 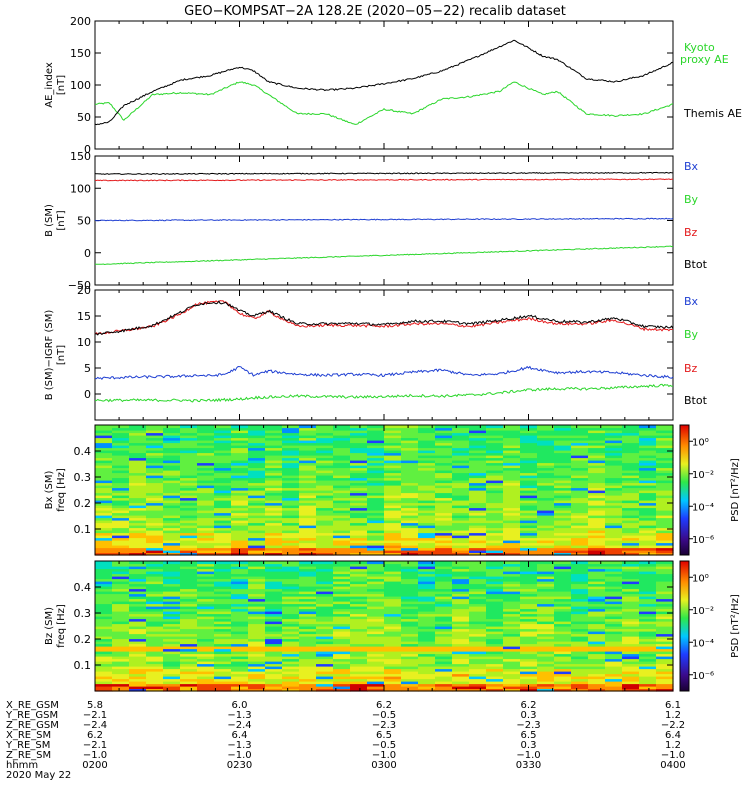 I want to click on ephemeris-value: −2.2, so click(x=673, y=725).